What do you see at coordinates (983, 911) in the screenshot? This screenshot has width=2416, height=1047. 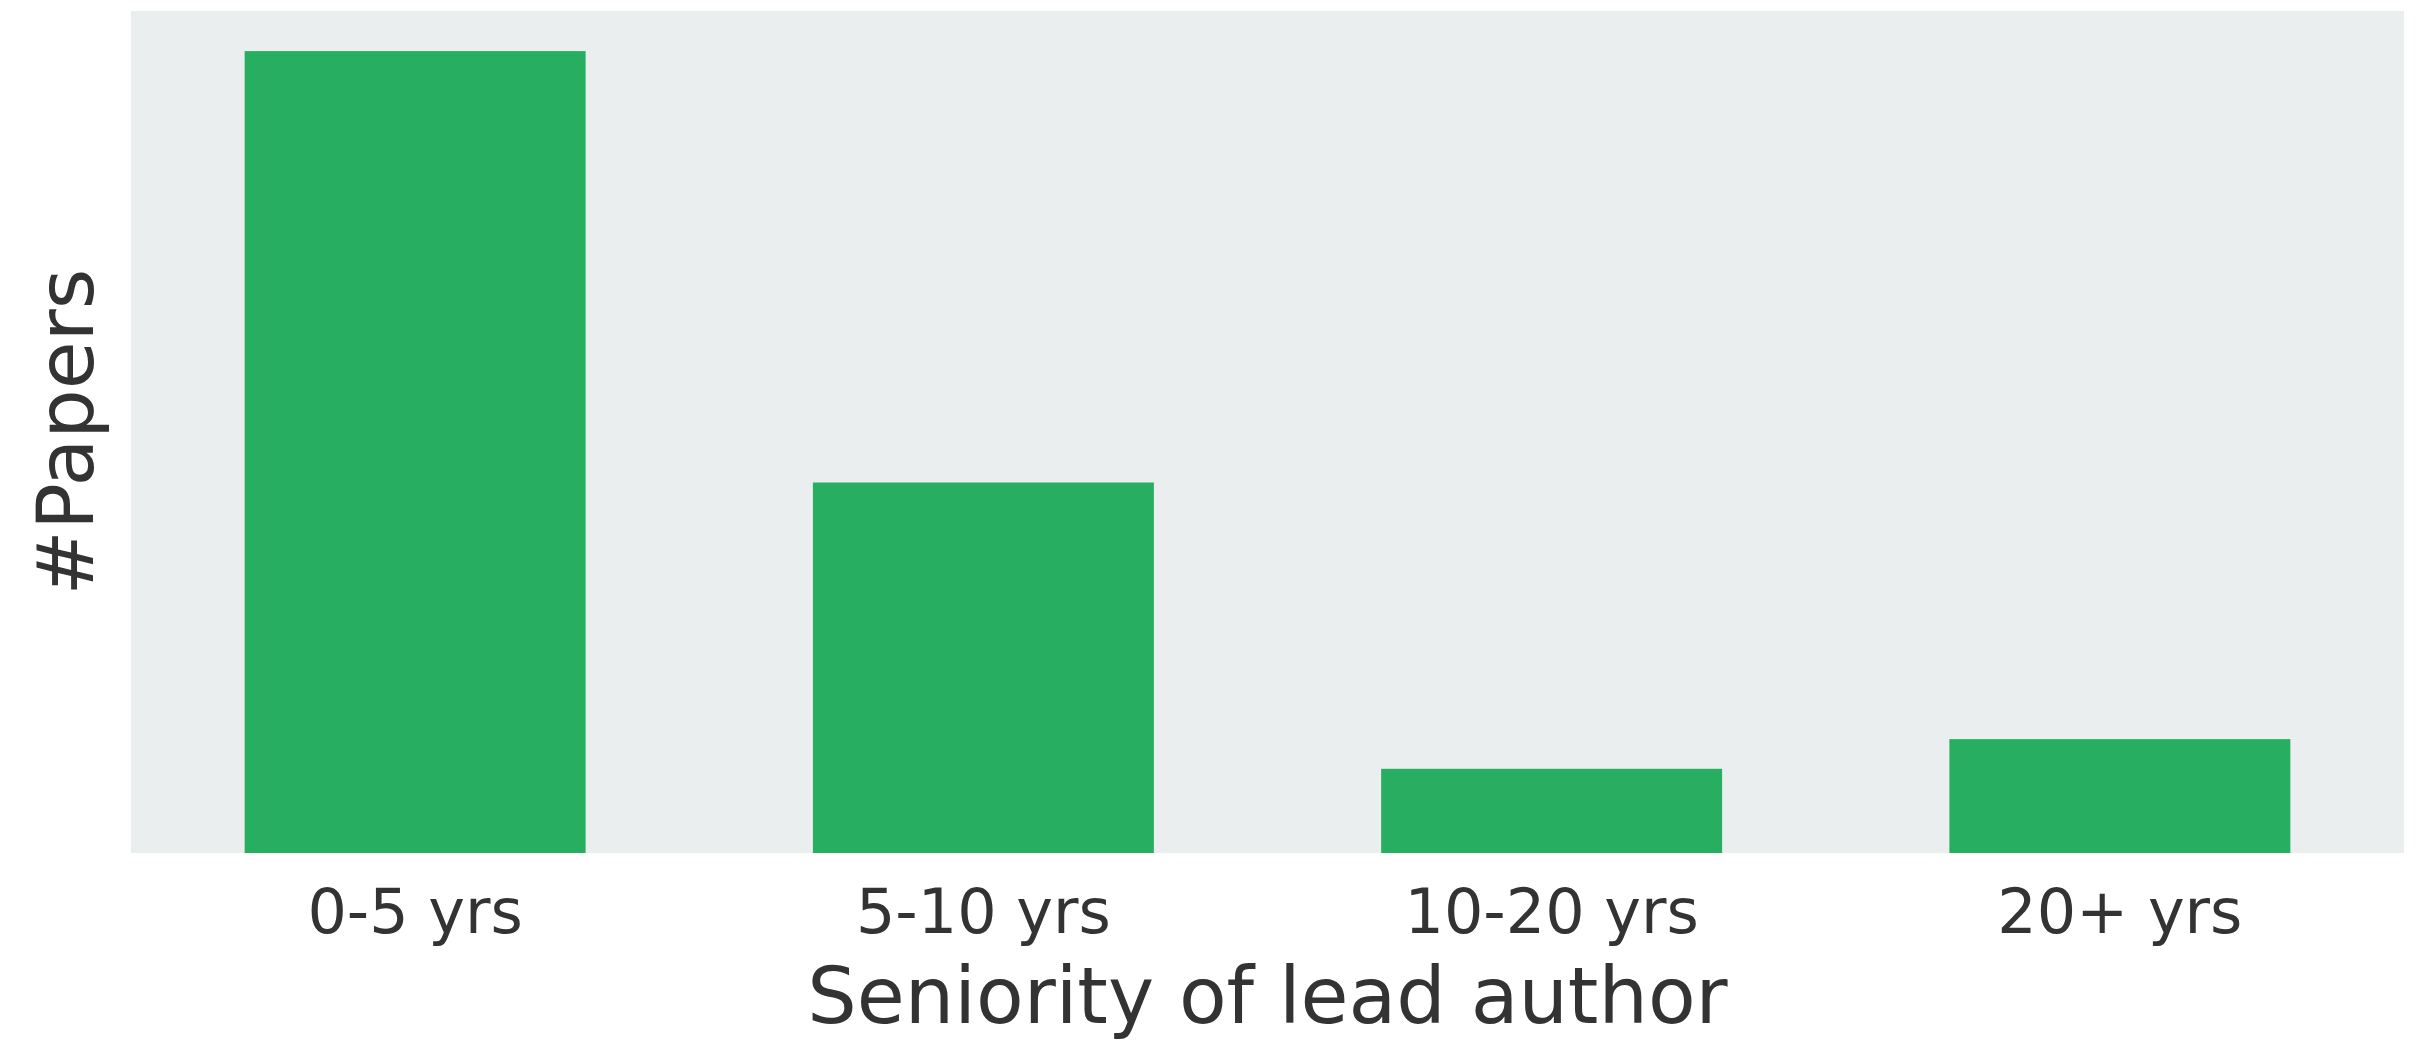 I see `x-tick-label: 5-10 yrs` at bounding box center [983, 911].